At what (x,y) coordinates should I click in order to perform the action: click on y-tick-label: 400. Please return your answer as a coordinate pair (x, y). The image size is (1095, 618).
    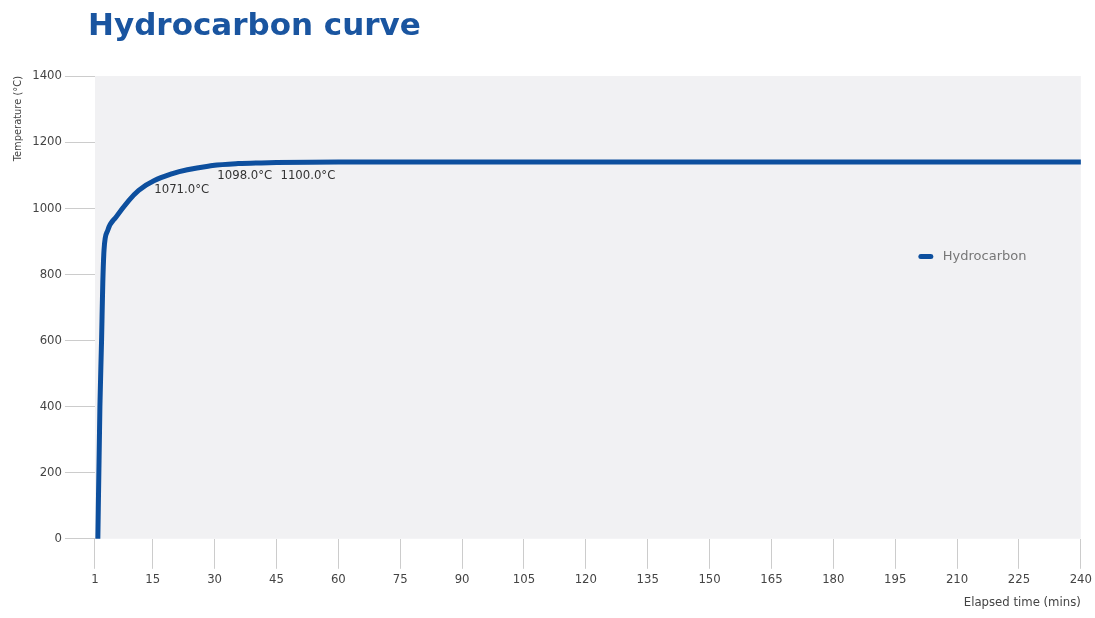
    Looking at the image, I should click on (50, 405).